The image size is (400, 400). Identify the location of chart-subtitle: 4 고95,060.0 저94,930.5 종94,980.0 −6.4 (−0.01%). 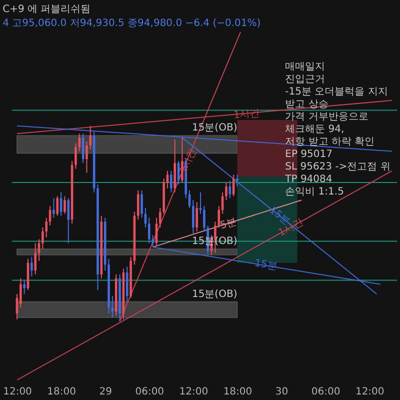
(131, 23).